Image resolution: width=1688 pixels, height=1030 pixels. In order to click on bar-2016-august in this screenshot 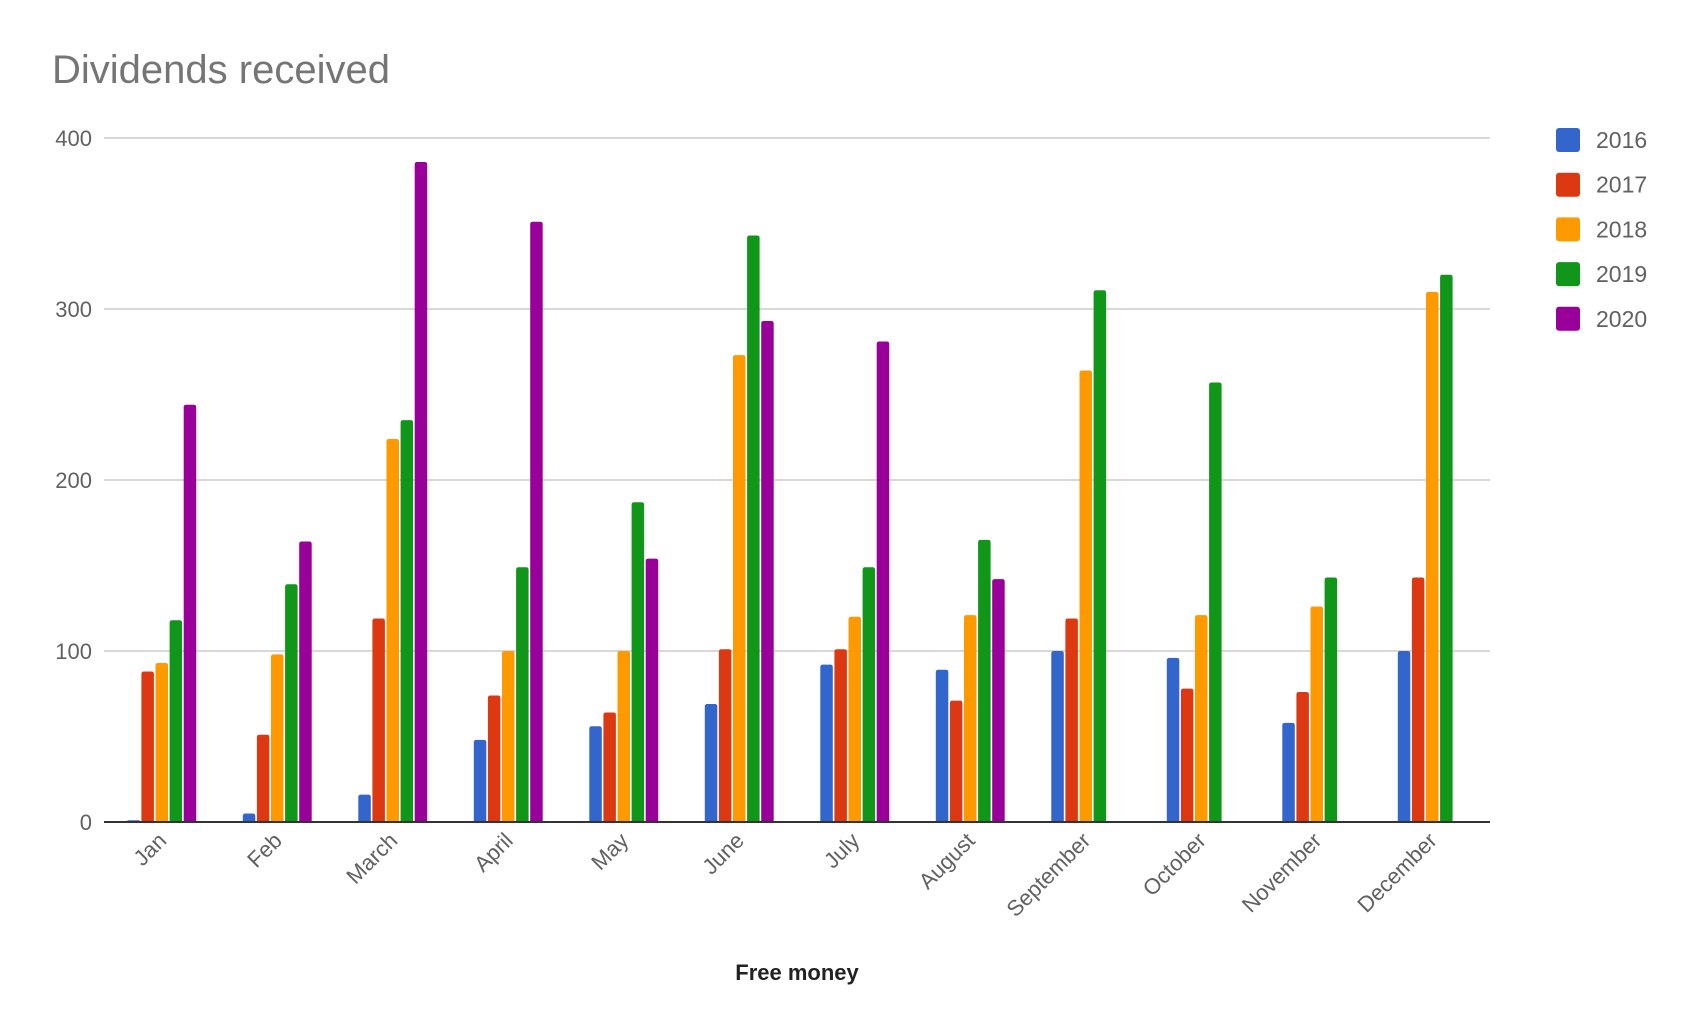, I will do `click(942, 745)`.